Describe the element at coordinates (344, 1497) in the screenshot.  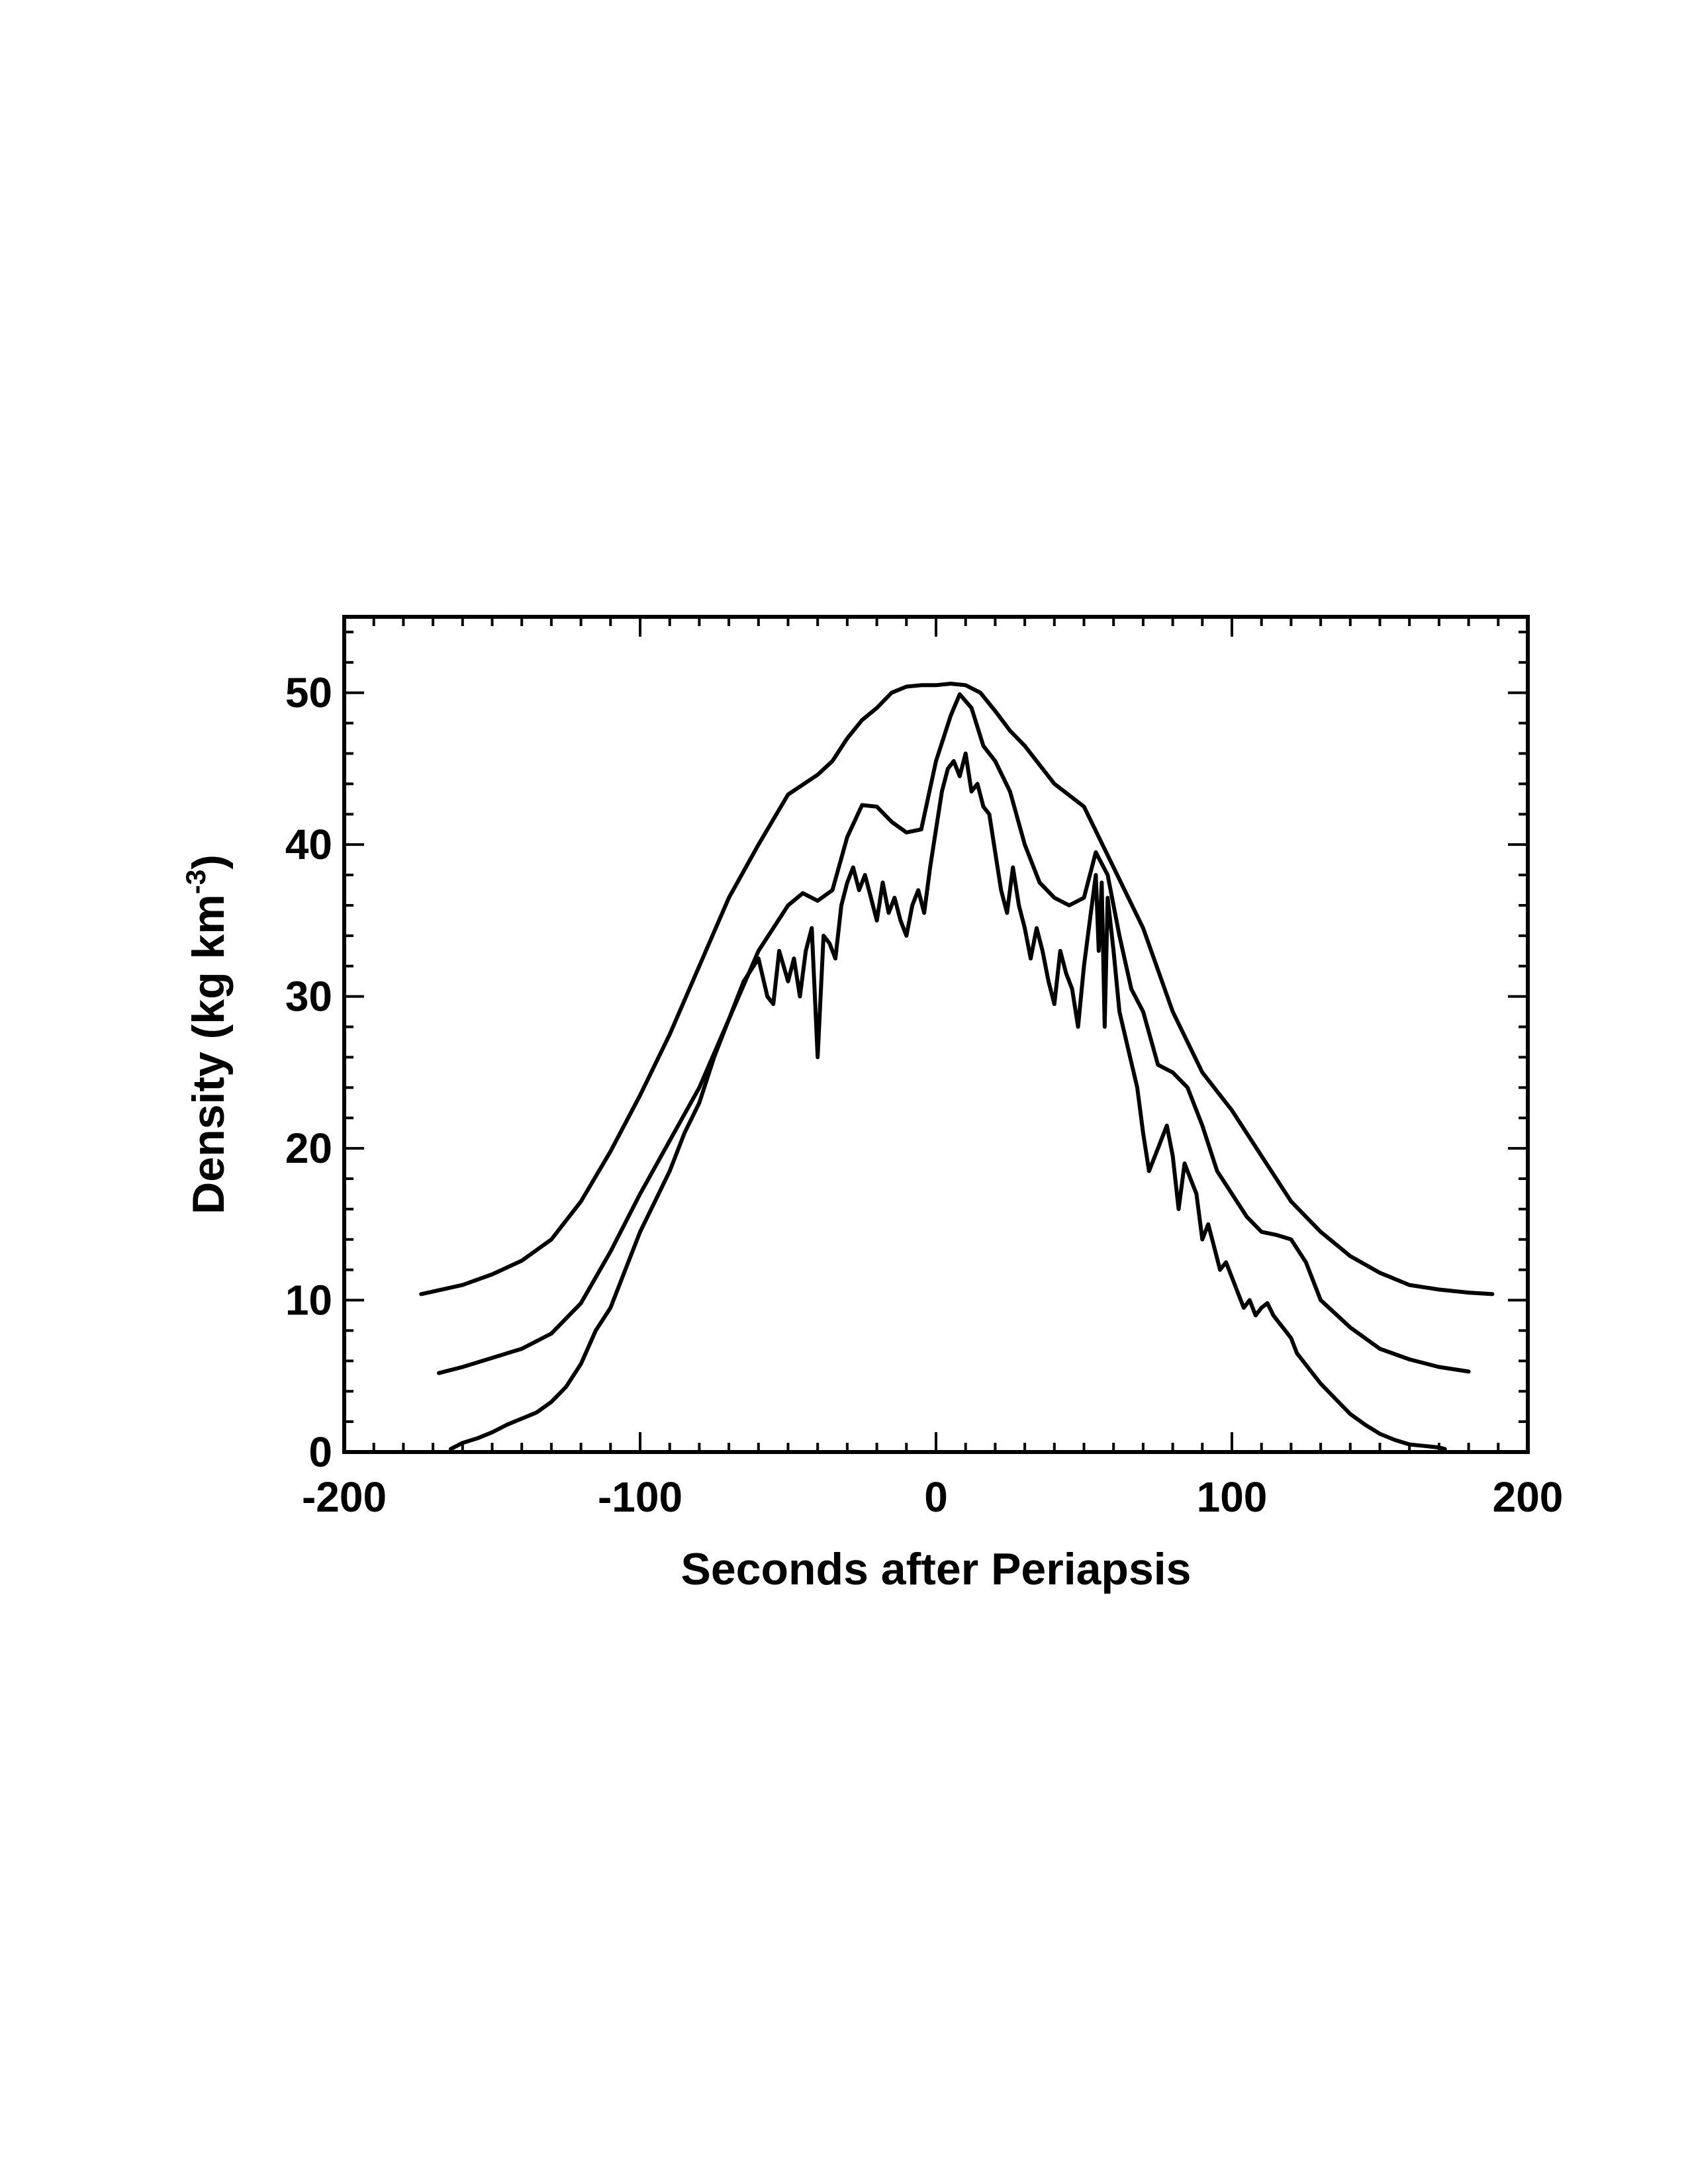
I see `x-tick-label: -200` at that location.